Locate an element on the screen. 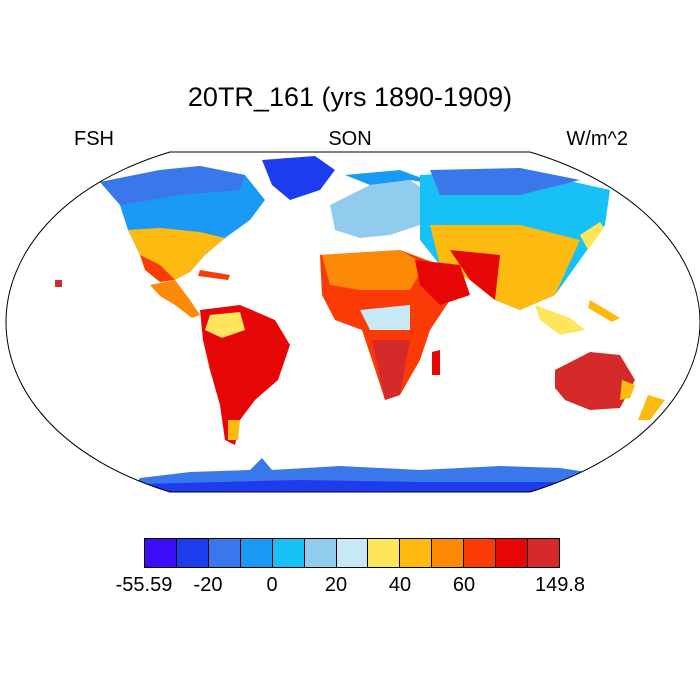 This screenshot has width=700, height=700. colorbar-tick-label: -20 is located at coordinates (208, 585).